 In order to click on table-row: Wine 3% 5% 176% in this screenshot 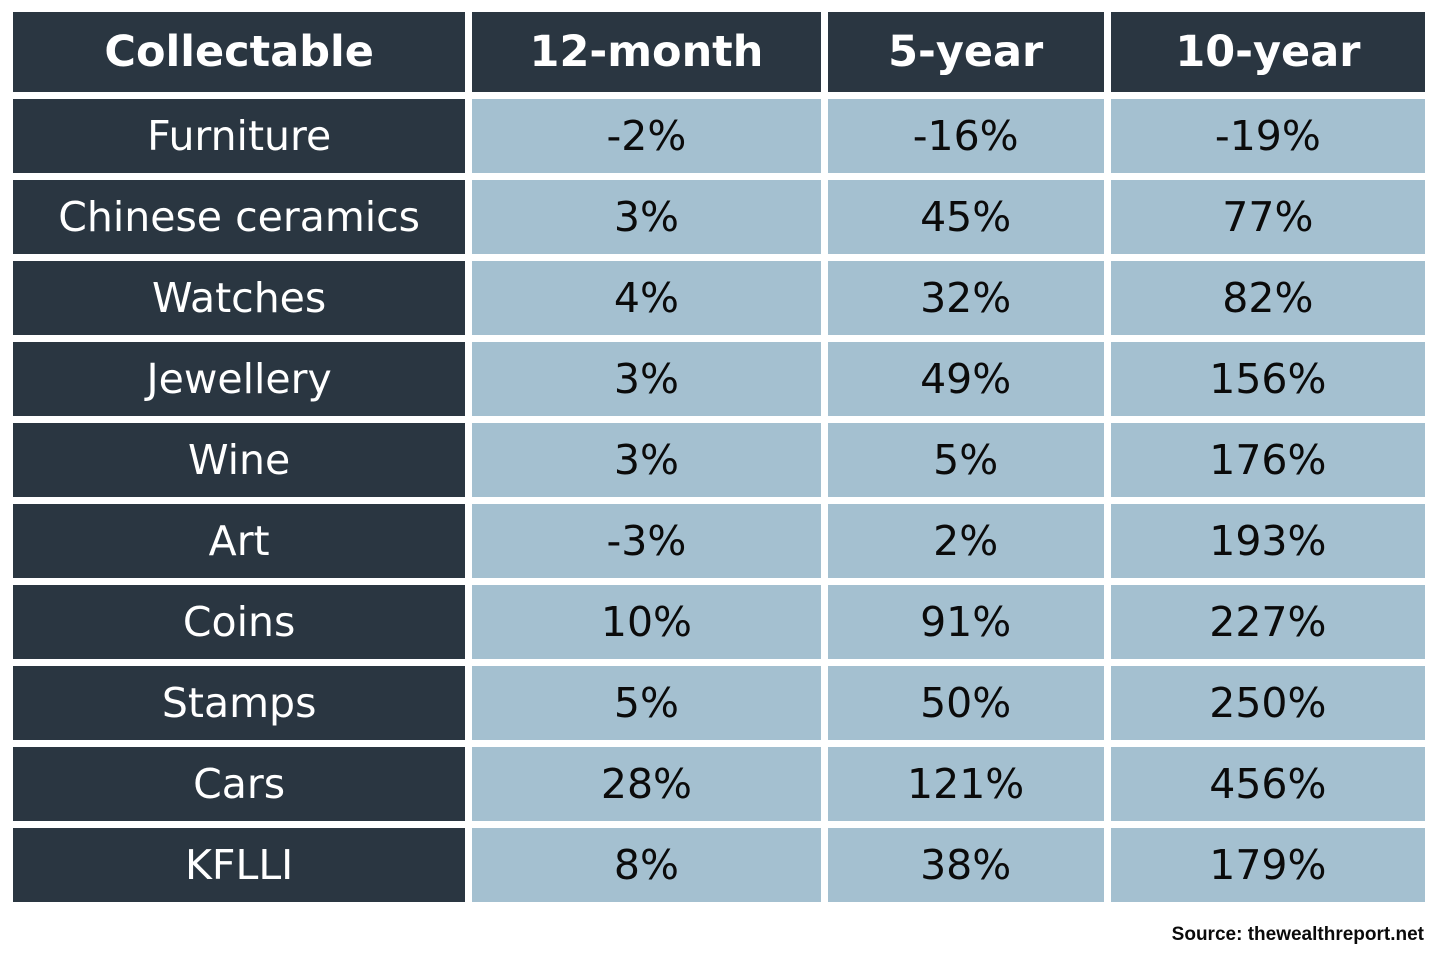, I will do `click(719, 460)`.